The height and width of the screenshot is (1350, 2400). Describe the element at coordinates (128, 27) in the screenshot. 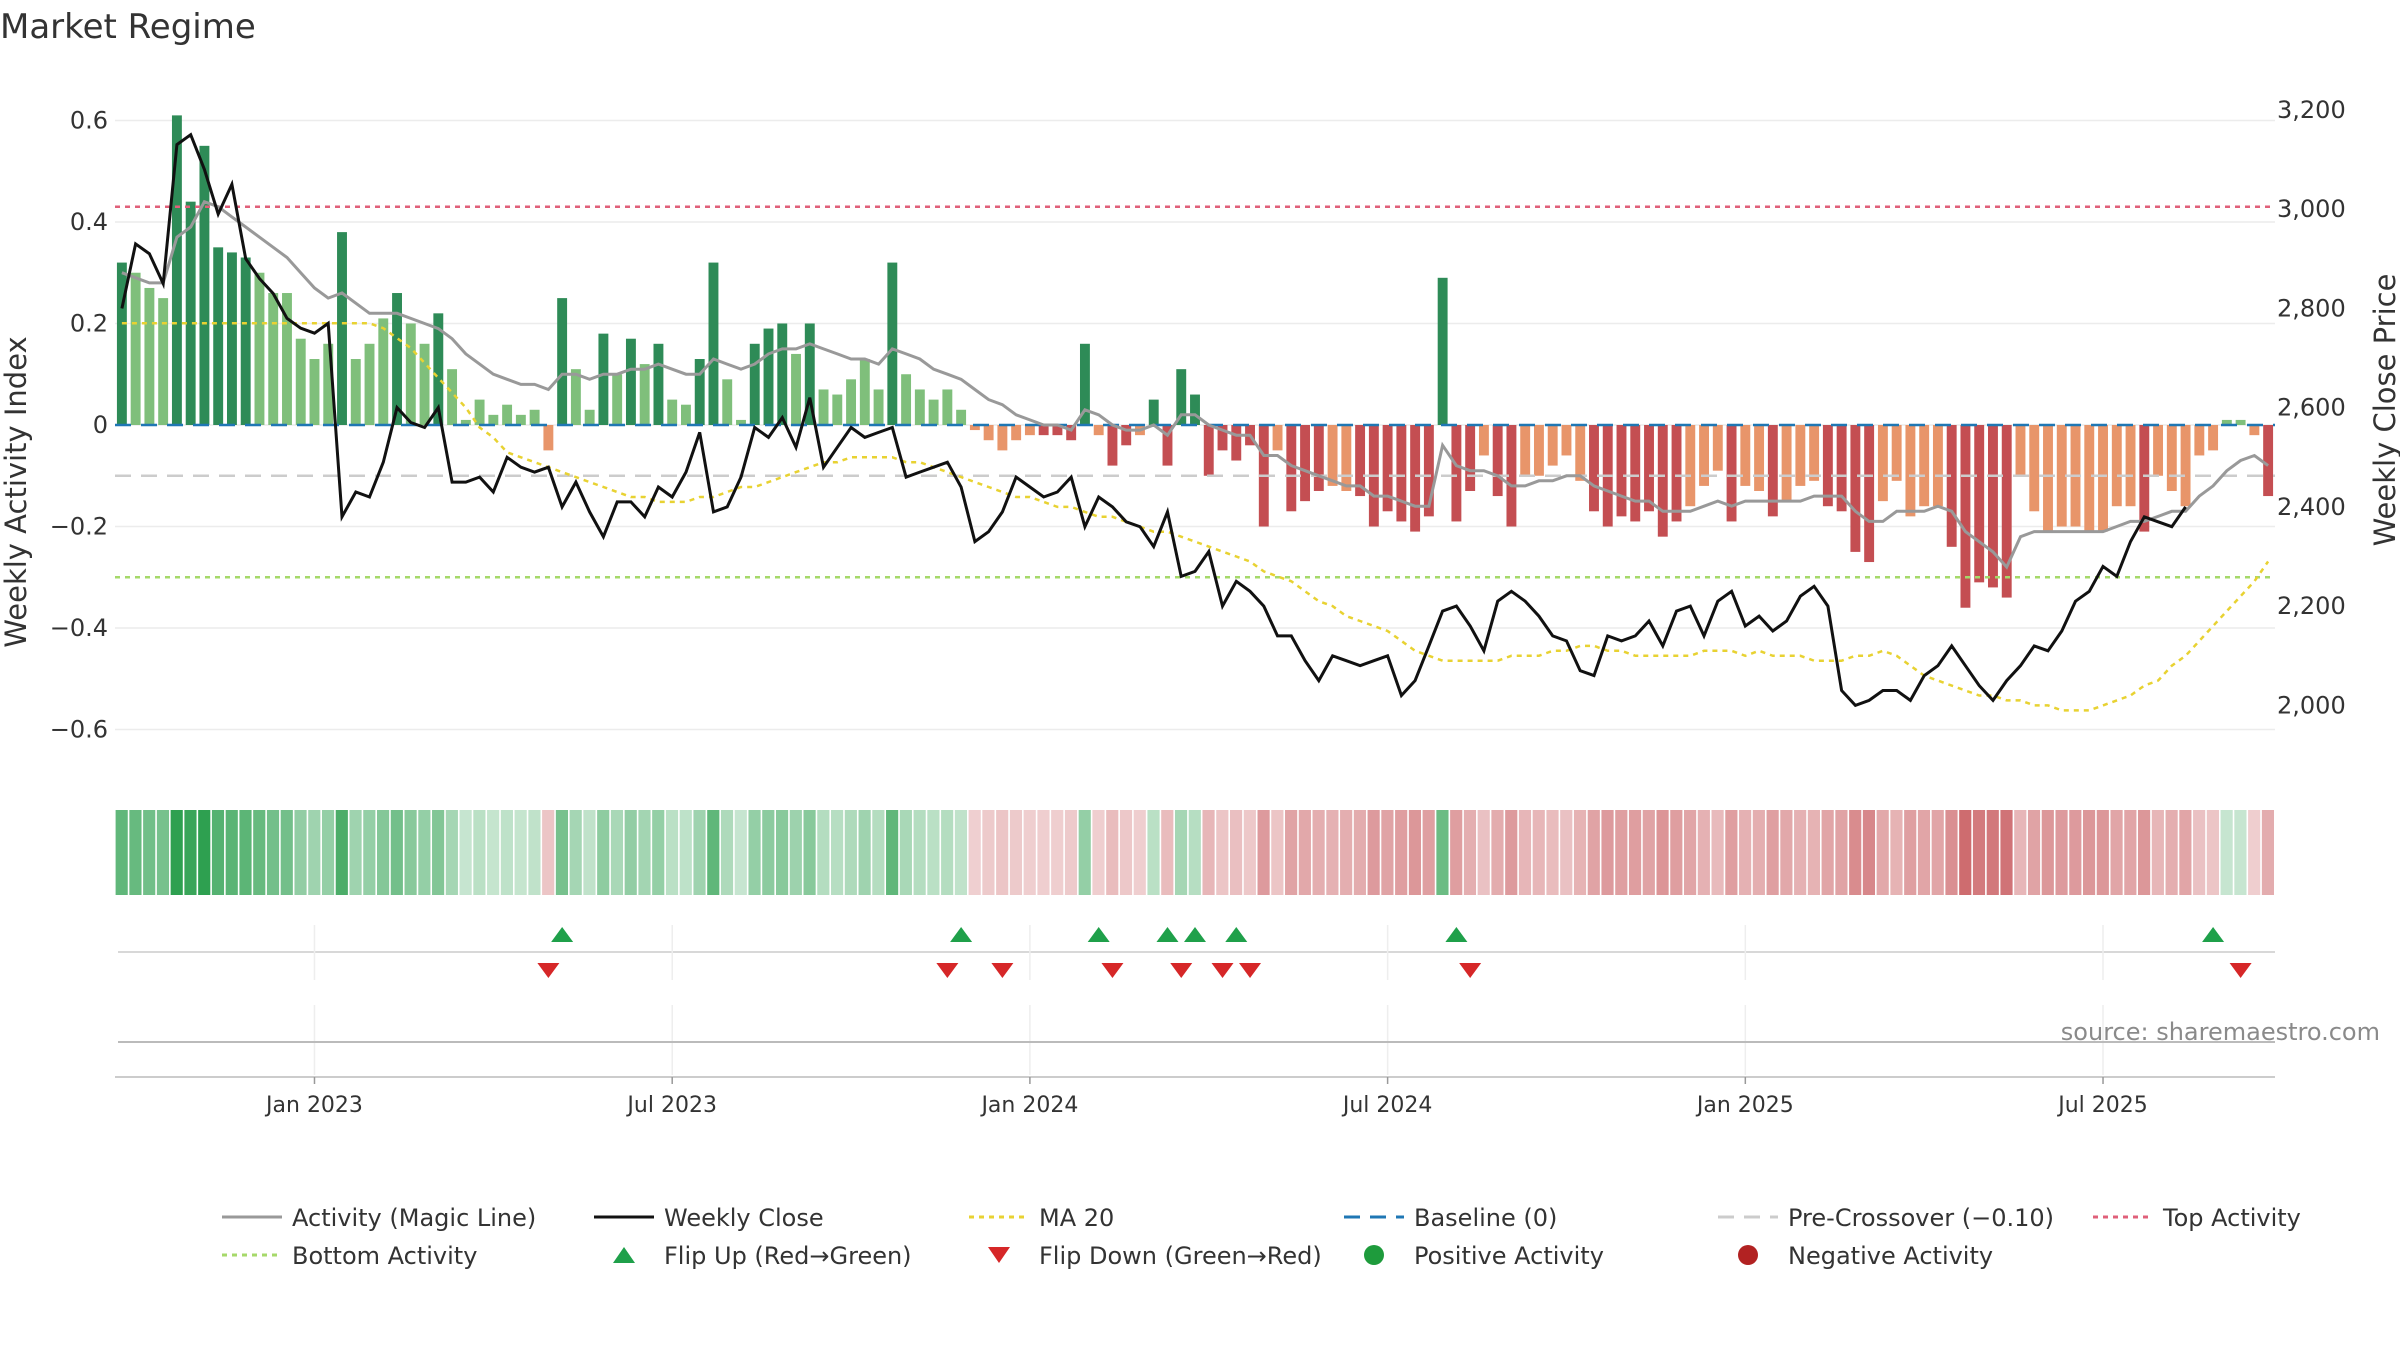

I see `chart-title: Market Regime` at that location.